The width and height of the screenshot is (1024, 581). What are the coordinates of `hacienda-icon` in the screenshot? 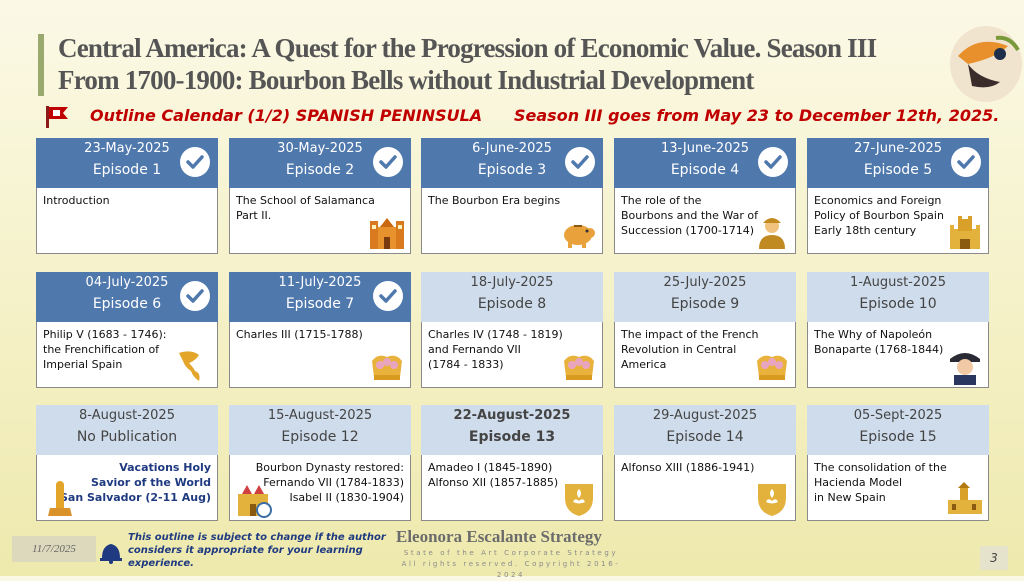 It's located at (965, 499).